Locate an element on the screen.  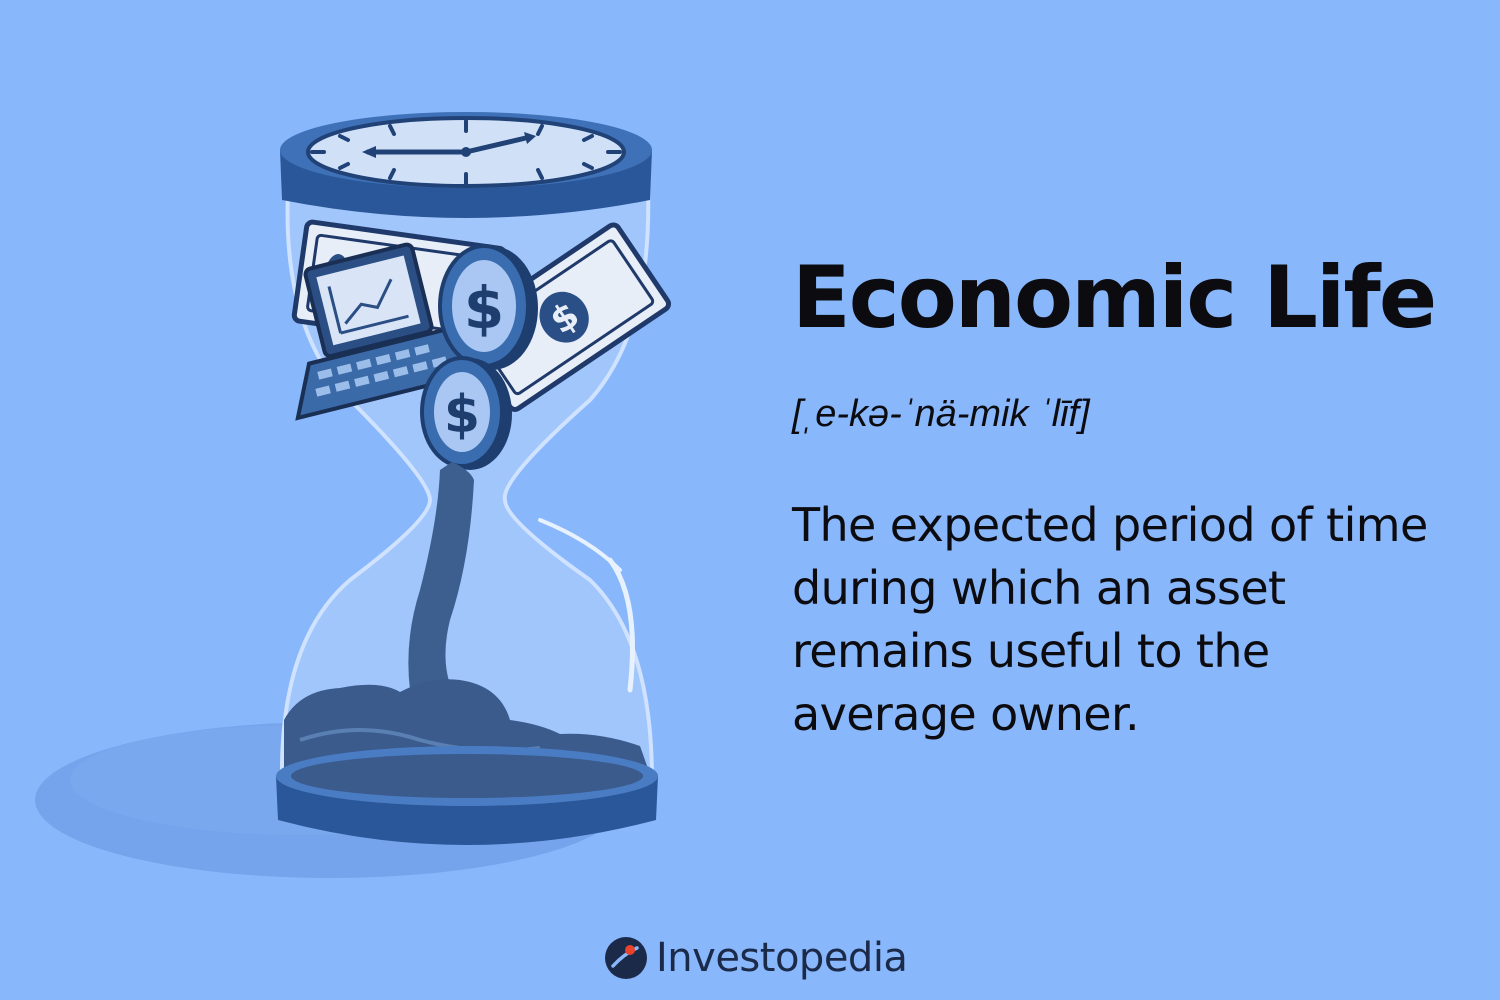
investopedia-logo-icon is located at coordinates (626, 958).